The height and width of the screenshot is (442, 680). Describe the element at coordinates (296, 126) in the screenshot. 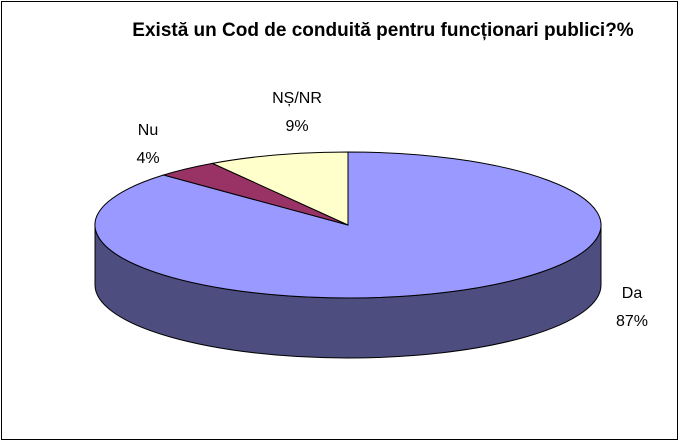

I see `slice-value-label: 9%` at that location.